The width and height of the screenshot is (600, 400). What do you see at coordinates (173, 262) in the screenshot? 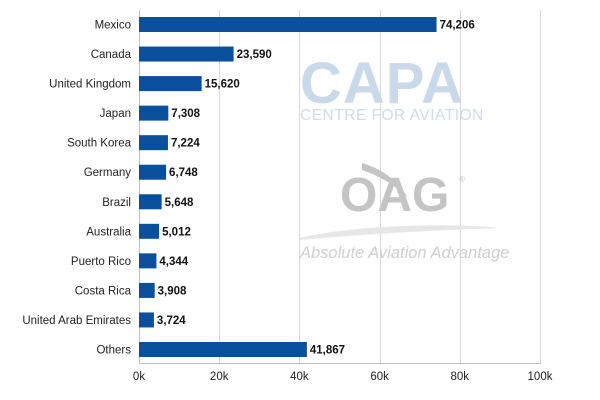
I see `value-label: 4,344` at bounding box center [173, 262].